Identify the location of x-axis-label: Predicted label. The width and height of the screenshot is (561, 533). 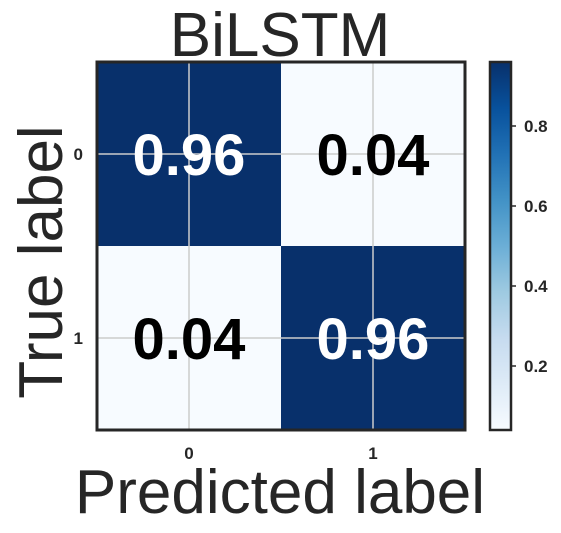
(280, 492).